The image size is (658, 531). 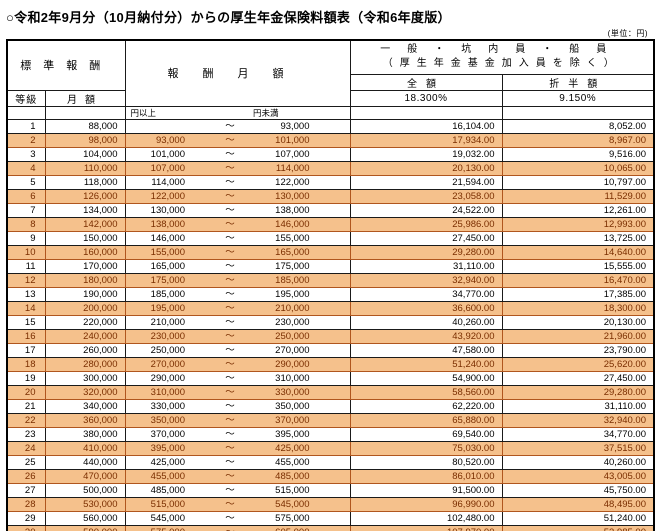 What do you see at coordinates (578, 280) in the screenshot?
I see `half-amount-cell: 16,470.00` at bounding box center [578, 280].